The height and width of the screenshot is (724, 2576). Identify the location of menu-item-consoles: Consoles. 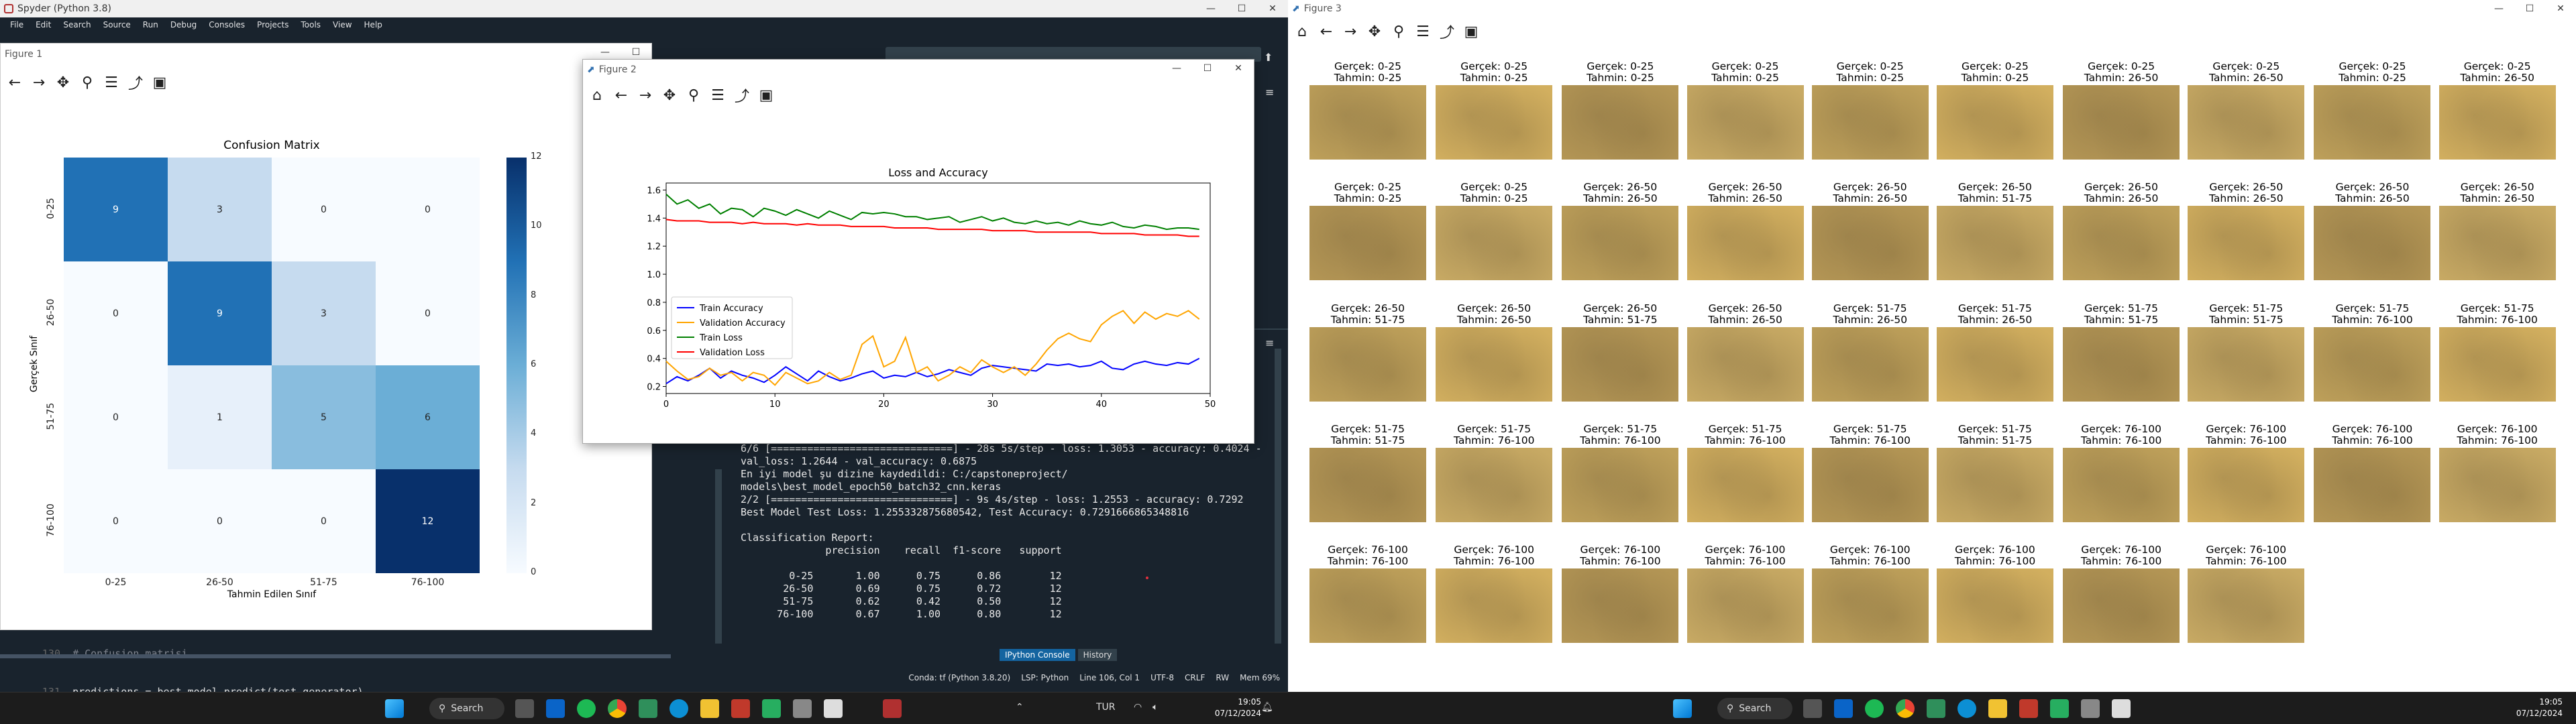
(227, 24).